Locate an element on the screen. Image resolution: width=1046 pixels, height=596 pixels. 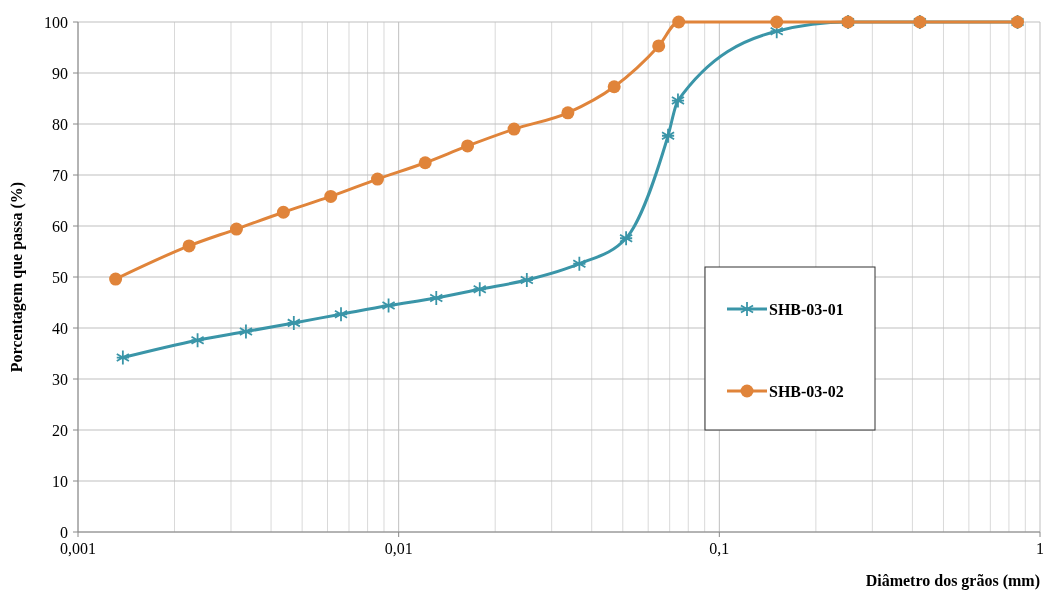
y-tick-label: 90 is located at coordinates (60, 73).